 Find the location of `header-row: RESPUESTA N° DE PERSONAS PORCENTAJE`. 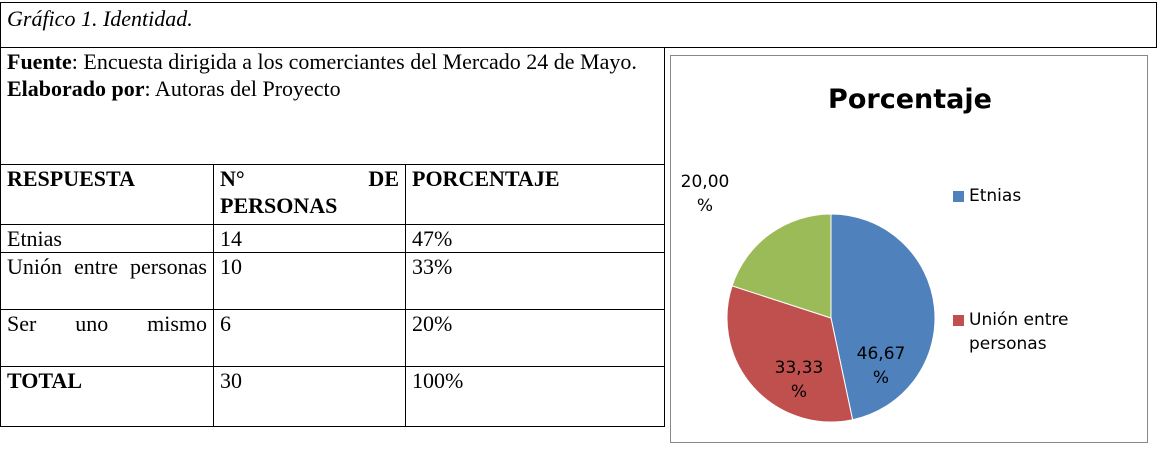

header-row: RESPUESTA N° DE PERSONAS PORCENTAJE is located at coordinates (333, 194).